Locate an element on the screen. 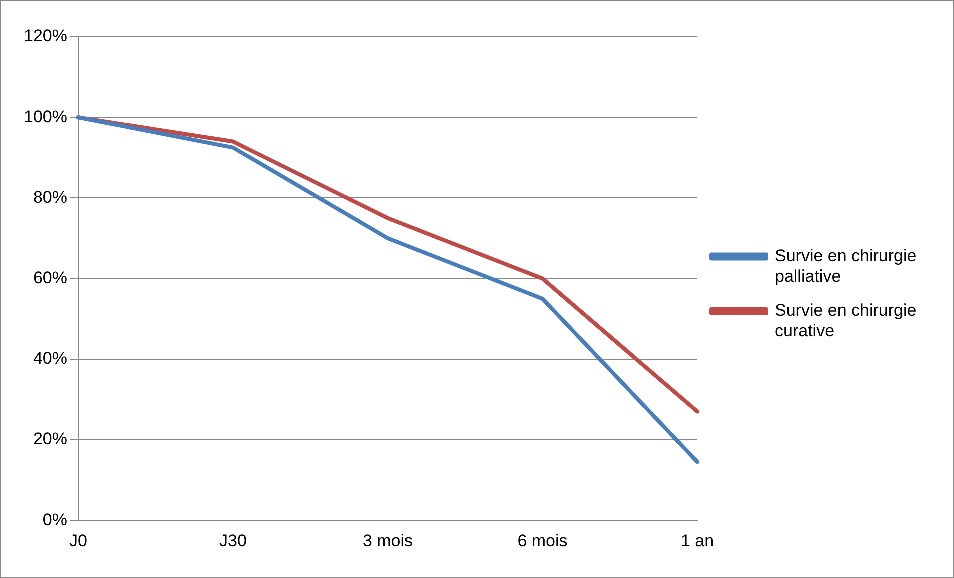 The height and width of the screenshot is (578, 954). y-tick-label: 80% is located at coordinates (50, 197).